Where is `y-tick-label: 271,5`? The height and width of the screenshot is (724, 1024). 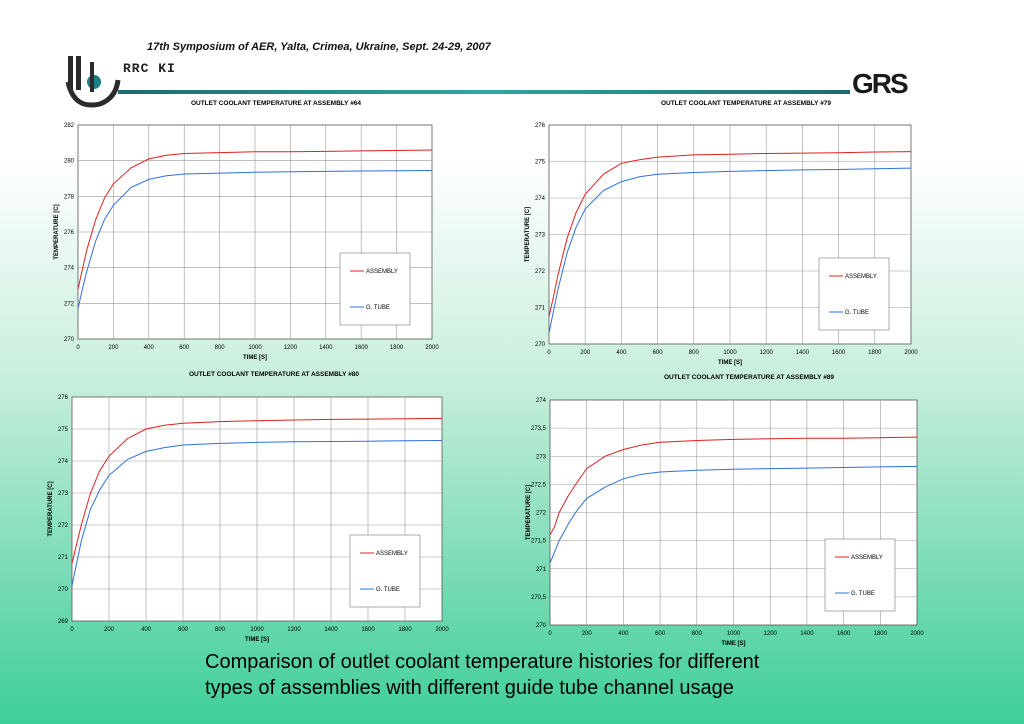
y-tick-label: 271,5 is located at coordinates (539, 542).